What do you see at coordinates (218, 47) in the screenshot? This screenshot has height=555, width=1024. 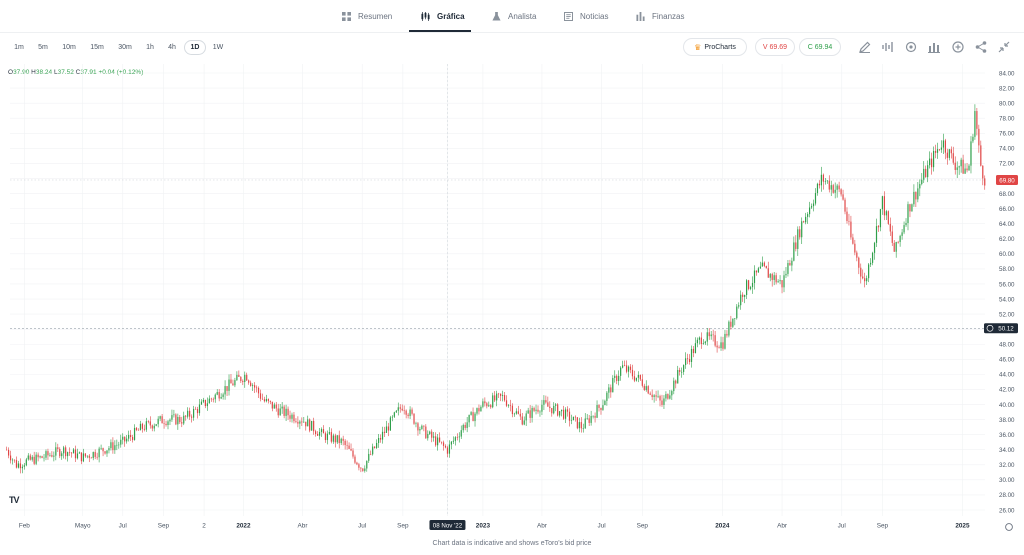 I see `timeframe-1w: 1W` at bounding box center [218, 47].